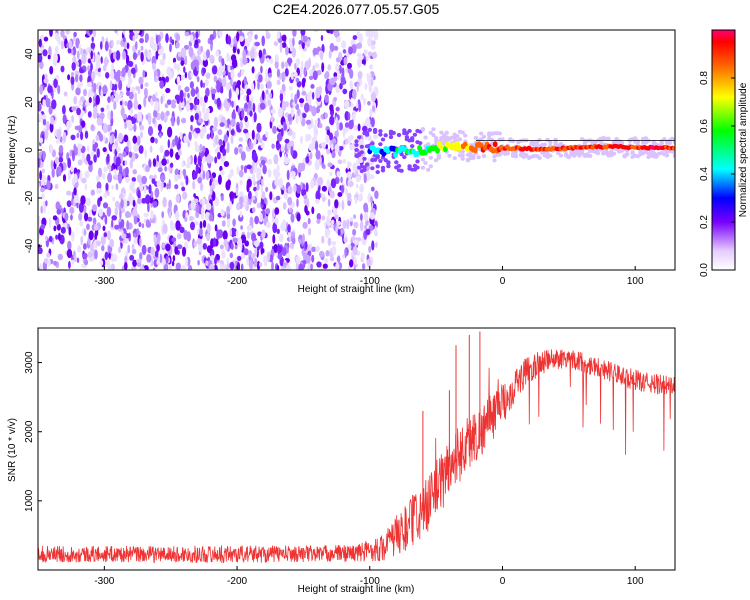 This screenshot has width=750, height=600. What do you see at coordinates (445, 149) in the screenshot?
I see `spectrogram-signal-cell` at bounding box center [445, 149].